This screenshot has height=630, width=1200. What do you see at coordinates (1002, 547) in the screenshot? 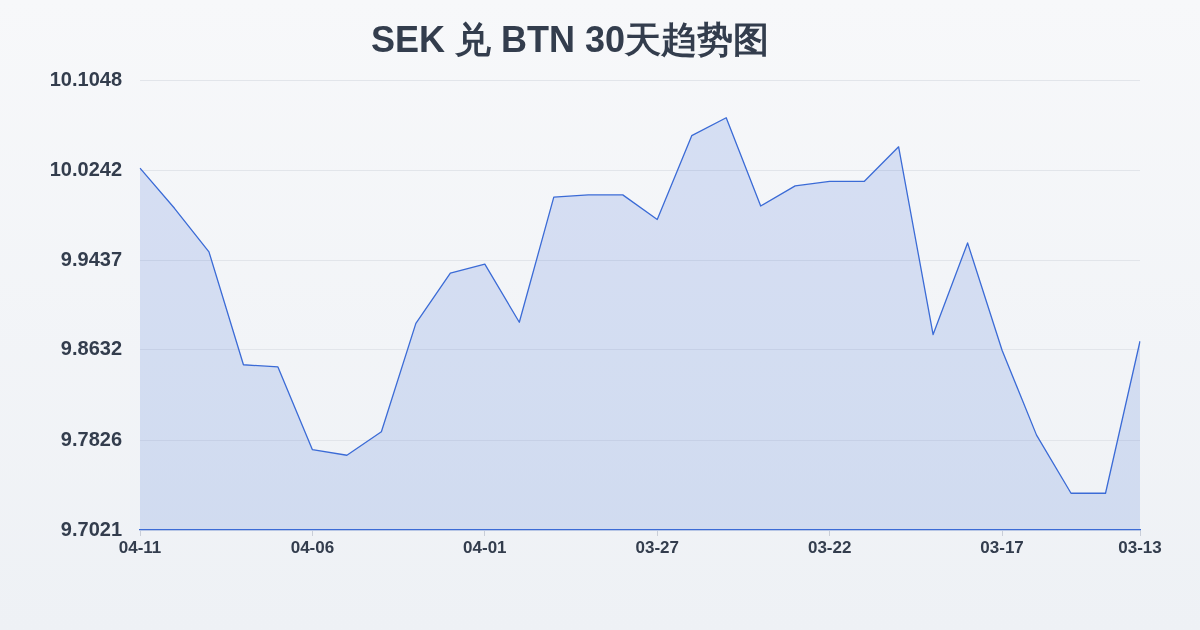
I see `x-tick-label: 03-17` at bounding box center [1002, 547].